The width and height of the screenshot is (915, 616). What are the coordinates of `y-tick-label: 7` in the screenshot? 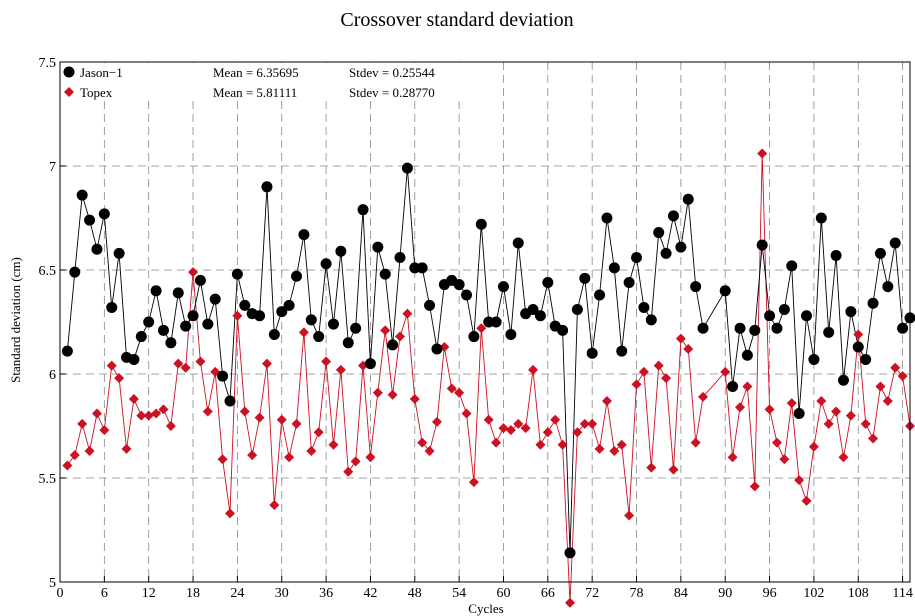 It's located at (52, 167).